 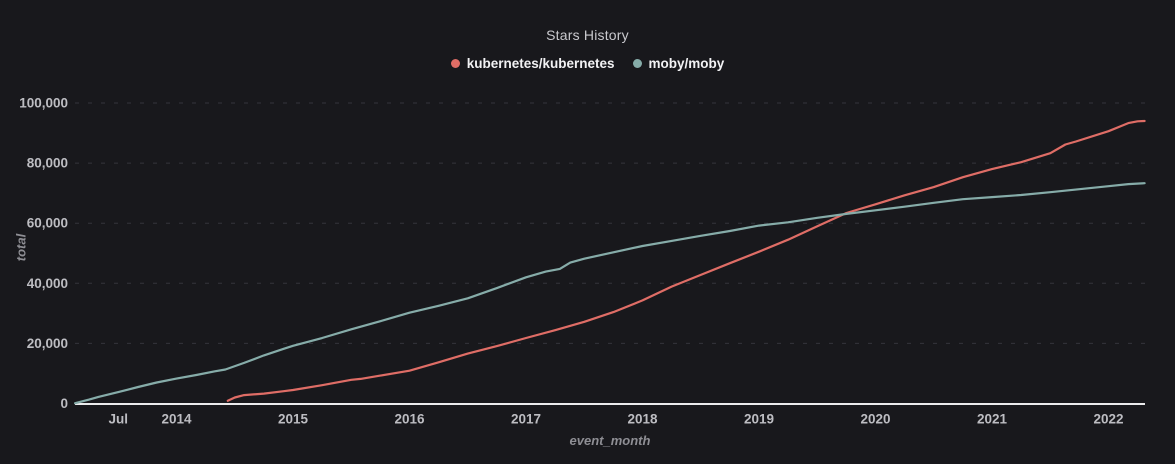 I want to click on legend: kubernetes/kubernetes moby/moby, so click(x=587, y=63).